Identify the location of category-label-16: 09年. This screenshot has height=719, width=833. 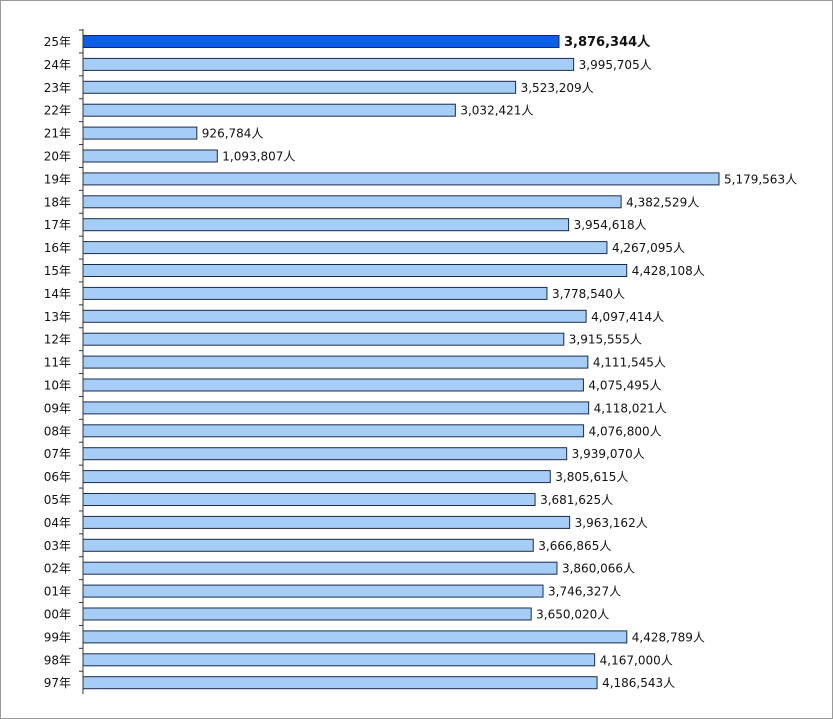
(57, 408).